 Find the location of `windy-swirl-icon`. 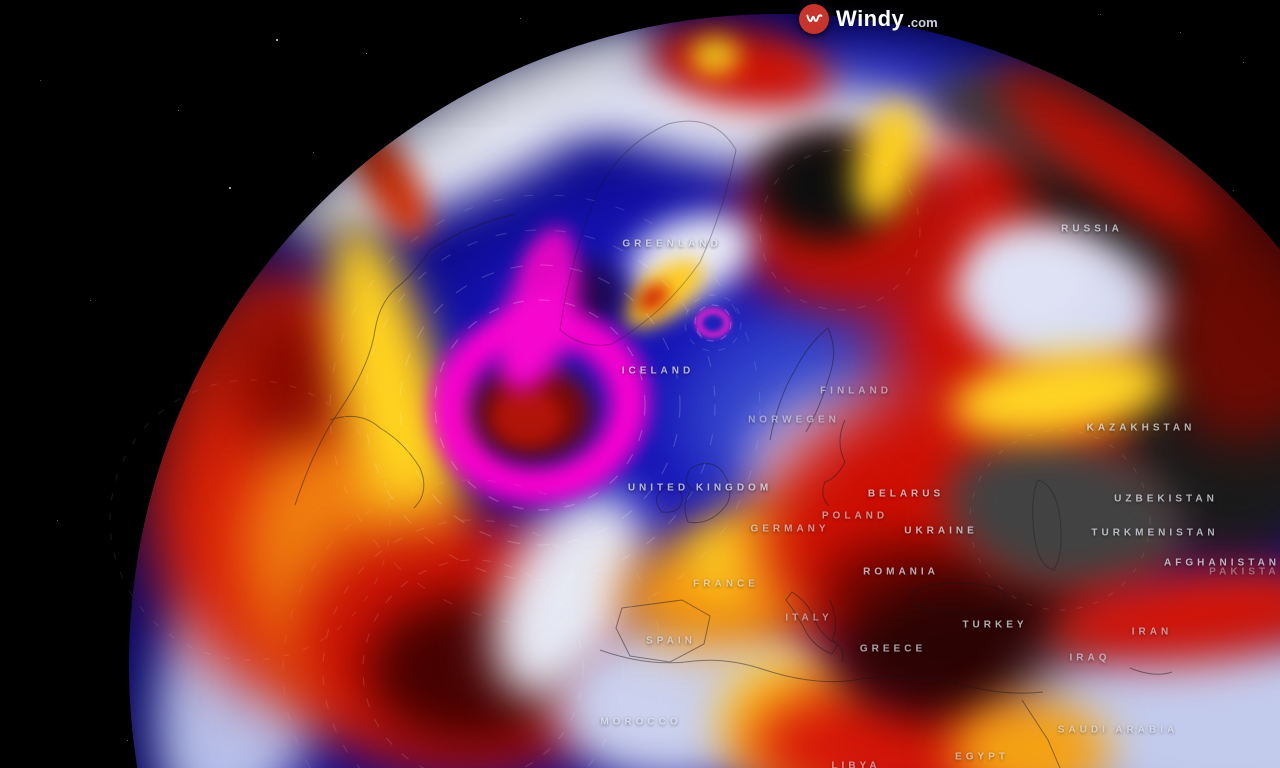

windy-swirl-icon is located at coordinates (814, 18).